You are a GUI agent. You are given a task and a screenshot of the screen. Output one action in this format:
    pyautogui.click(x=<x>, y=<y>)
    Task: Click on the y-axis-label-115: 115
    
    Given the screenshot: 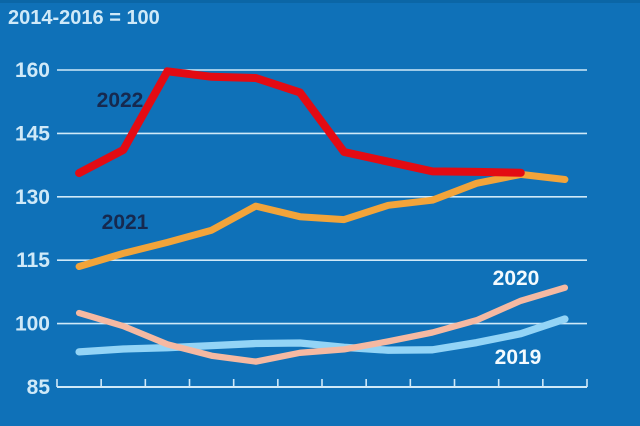 What is the action you would take?
    pyautogui.click(x=33, y=260)
    